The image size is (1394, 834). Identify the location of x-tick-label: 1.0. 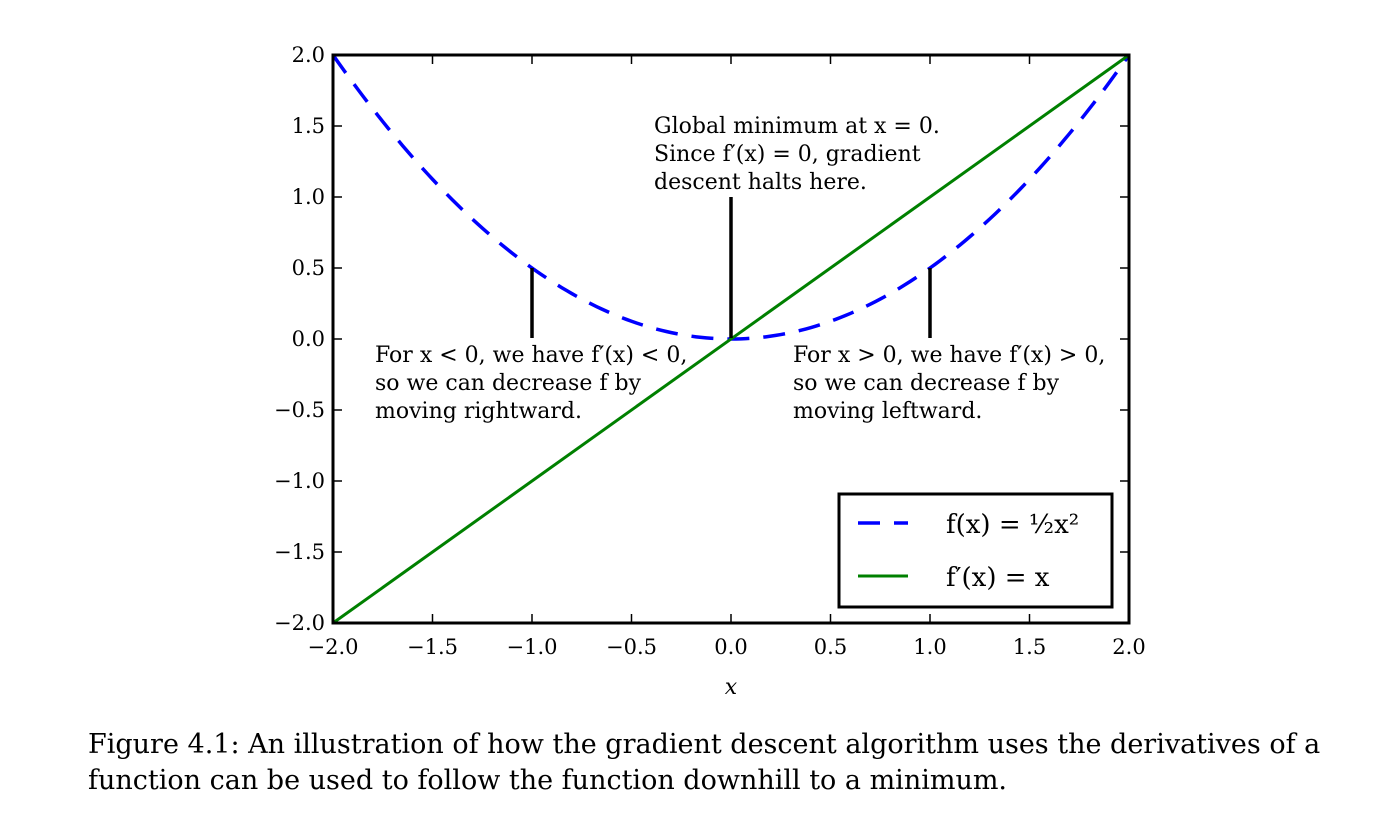
(929, 647).